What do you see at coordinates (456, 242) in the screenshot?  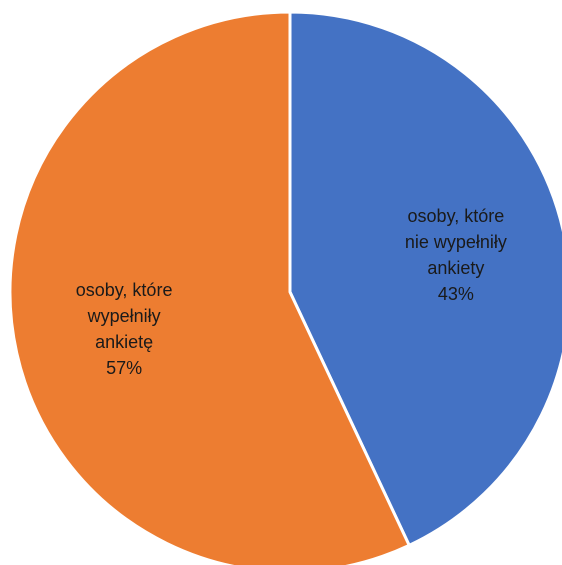 I see `pie-slice-1-label-line: nie wypełniły` at bounding box center [456, 242].